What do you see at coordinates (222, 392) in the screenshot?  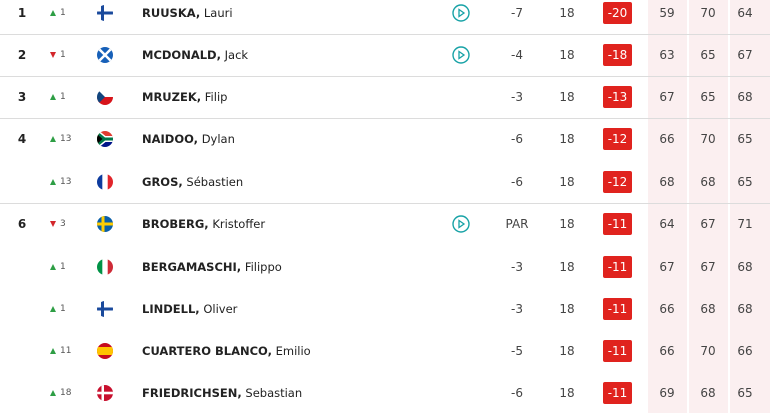 I see `player-name: FRIEDRICHSEN, Sebastian` at bounding box center [222, 392].